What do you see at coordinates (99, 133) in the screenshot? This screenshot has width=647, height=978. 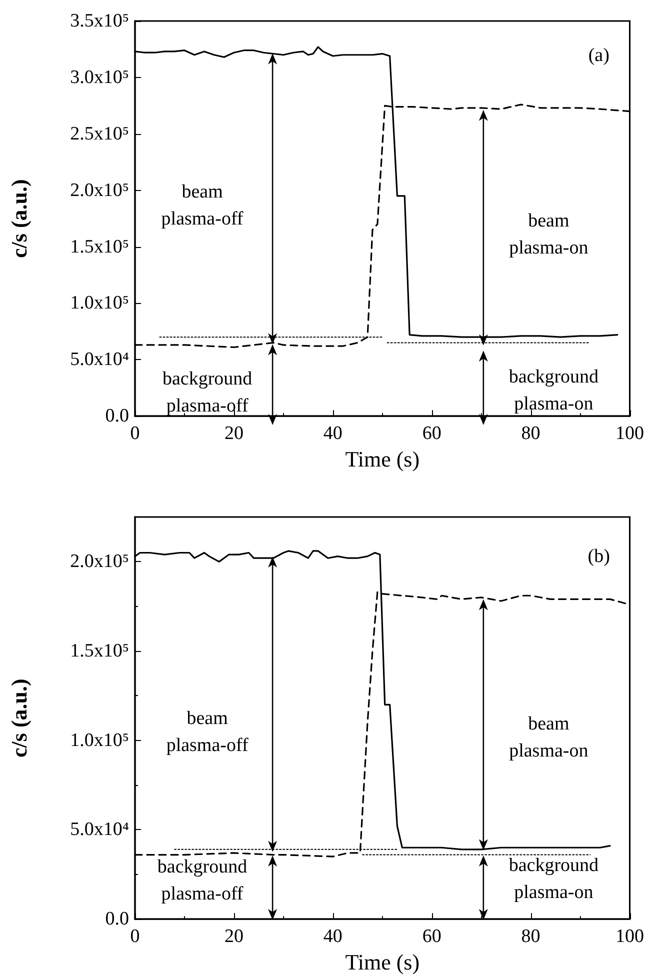 I see `y-tick-label: 2.5x10⁵` at bounding box center [99, 133].